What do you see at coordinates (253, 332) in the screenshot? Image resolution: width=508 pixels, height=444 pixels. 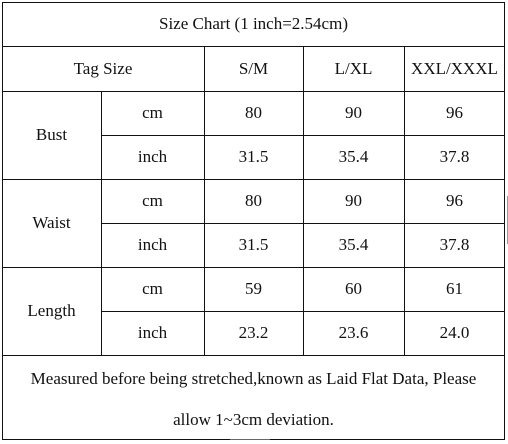 I see `value-cell: 23.2` at bounding box center [253, 332].